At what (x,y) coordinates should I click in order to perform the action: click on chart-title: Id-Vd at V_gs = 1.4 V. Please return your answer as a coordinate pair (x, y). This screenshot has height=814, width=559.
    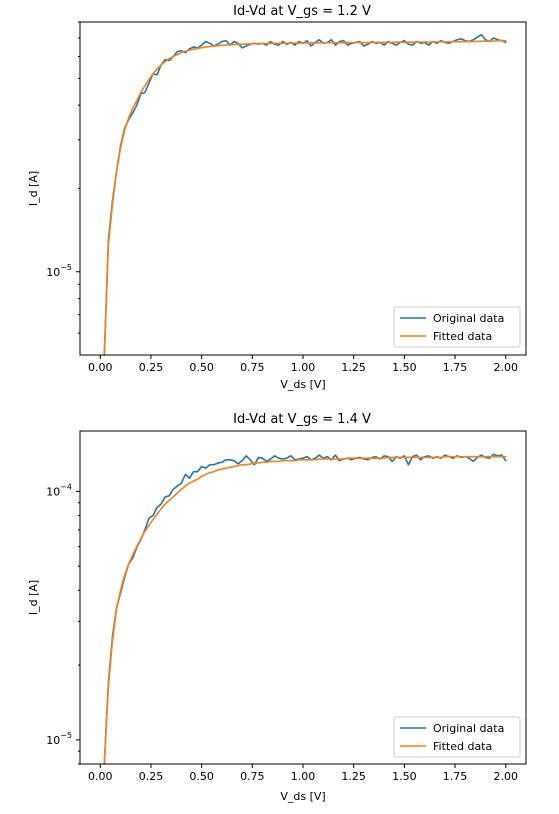
    Looking at the image, I should click on (302, 419).